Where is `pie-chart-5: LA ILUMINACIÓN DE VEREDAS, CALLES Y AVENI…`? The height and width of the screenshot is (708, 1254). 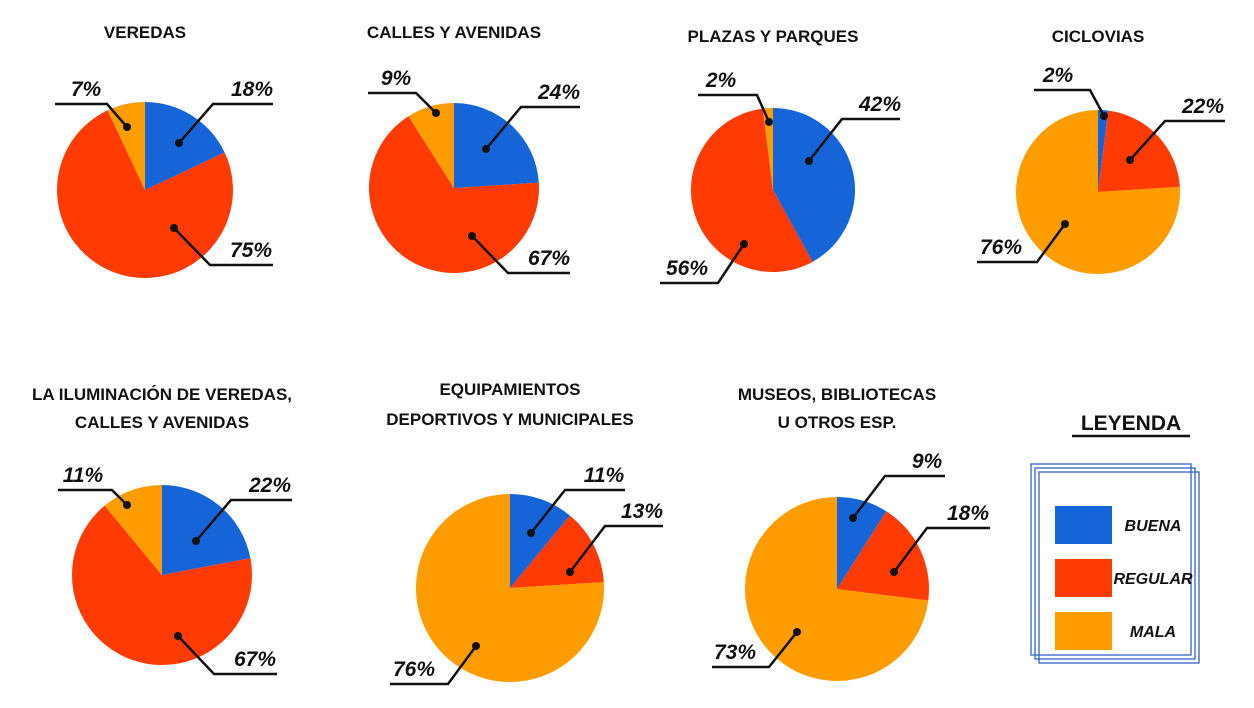
pie-chart-5: LA ILUMINACIÓN DE VEREDAS, CALLES Y AVENI… is located at coordinates (162, 530).